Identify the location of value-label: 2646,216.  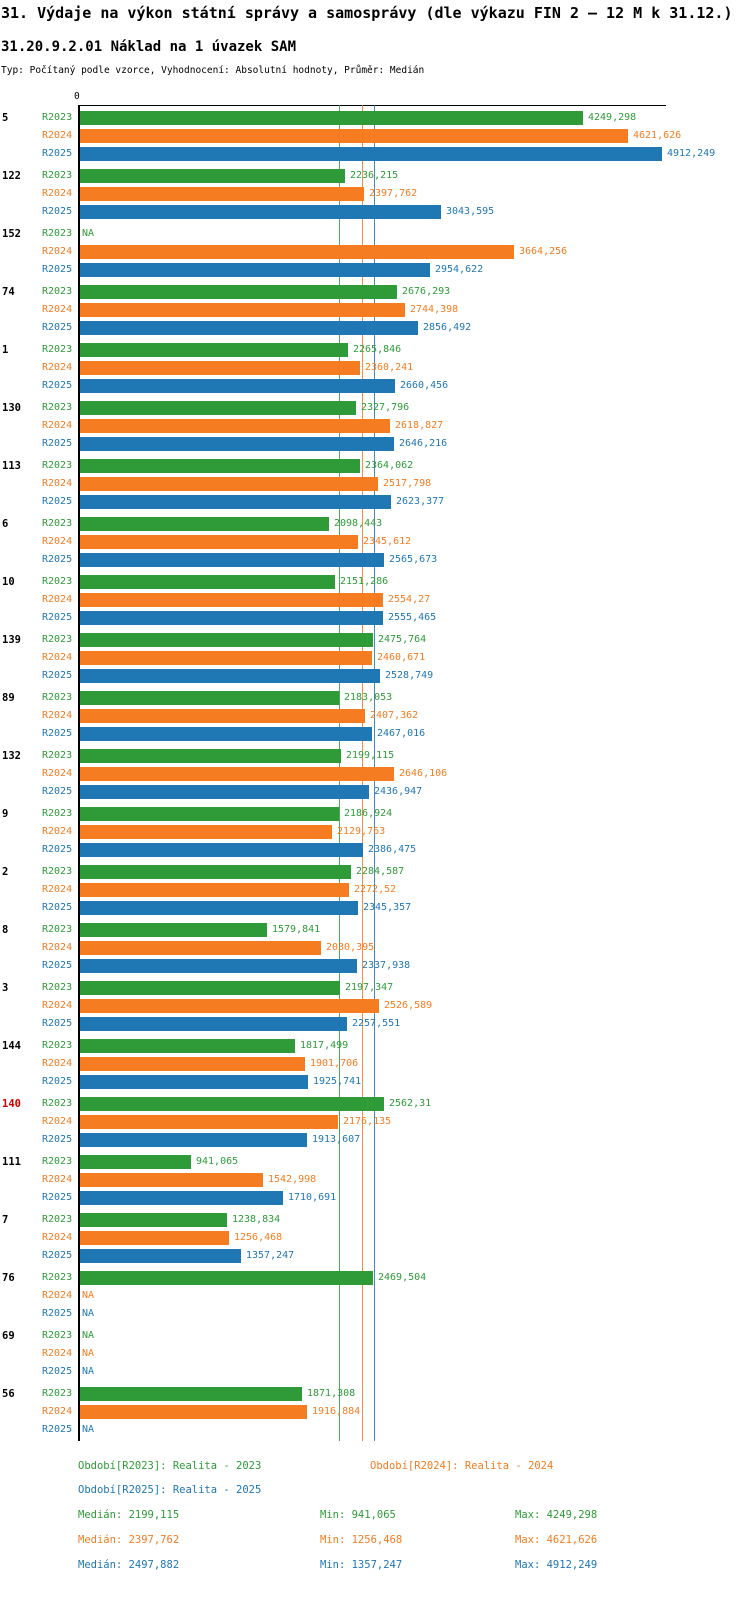
(423, 443).